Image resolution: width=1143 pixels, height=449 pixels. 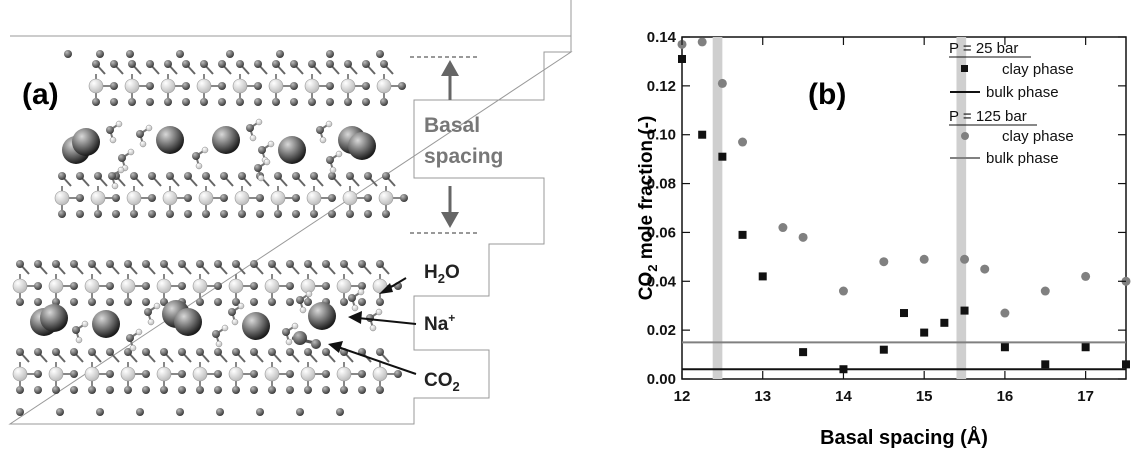 I want to click on y-tick-label: 0.00, so click(x=661, y=379).